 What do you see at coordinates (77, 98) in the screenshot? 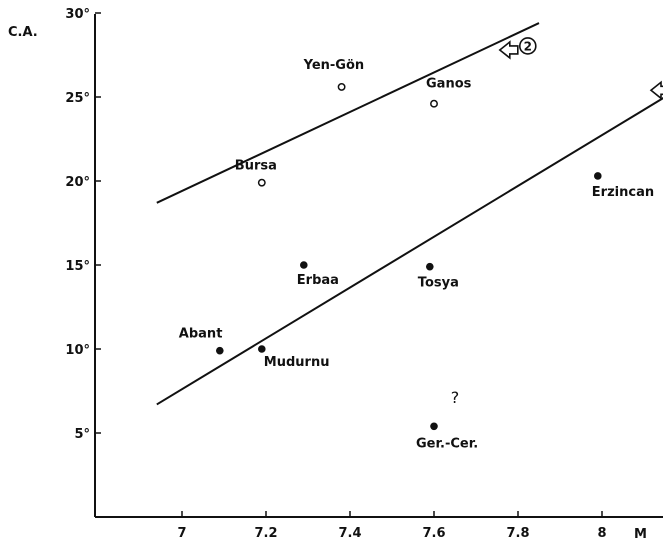
I see `y-tick-label: 25°` at bounding box center [77, 98].